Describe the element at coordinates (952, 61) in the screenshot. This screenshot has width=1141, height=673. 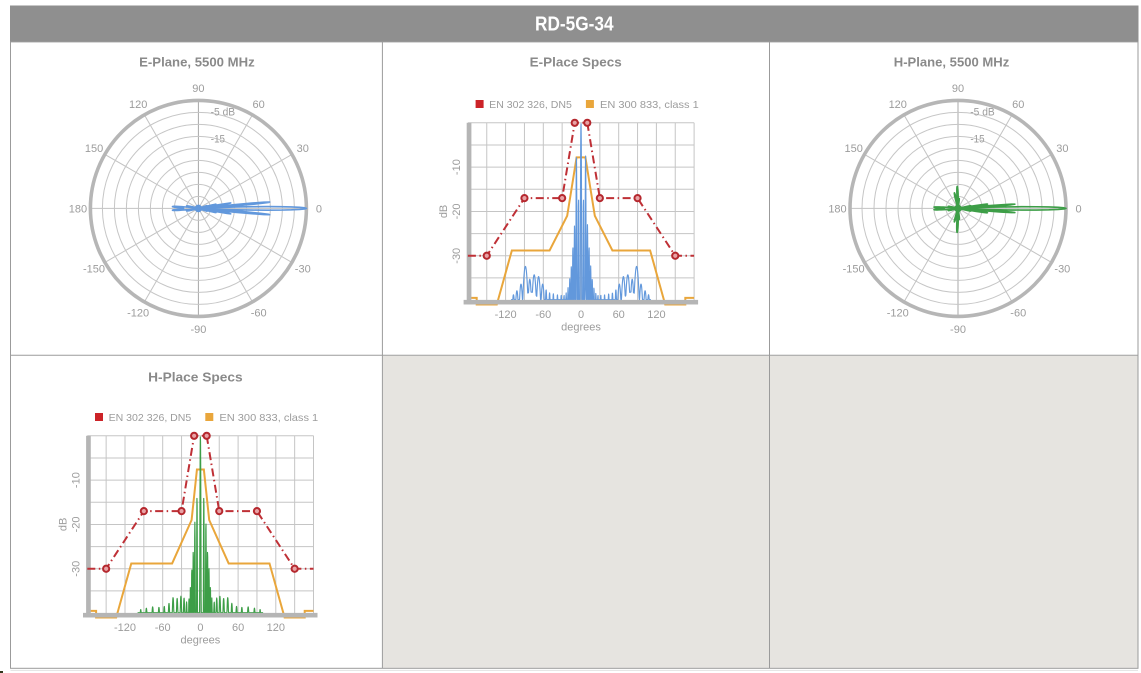
I see `svg-text: H-Plane, 5500 MHz` at that location.